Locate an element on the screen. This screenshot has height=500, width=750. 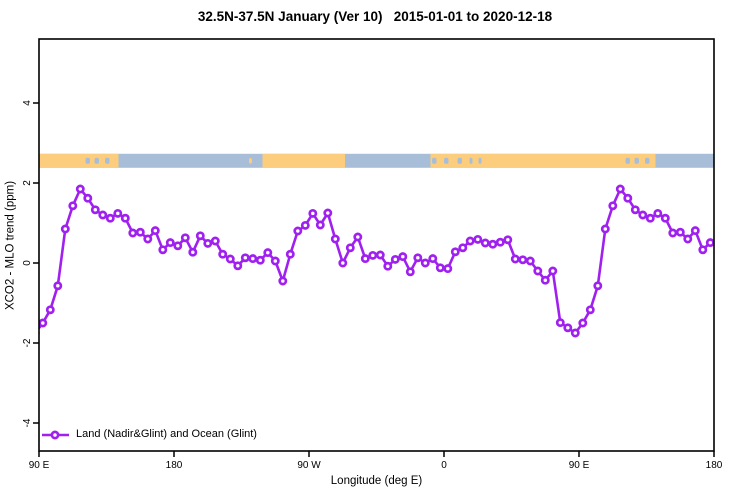
map-island-detail is located at coordinates (250, 161).